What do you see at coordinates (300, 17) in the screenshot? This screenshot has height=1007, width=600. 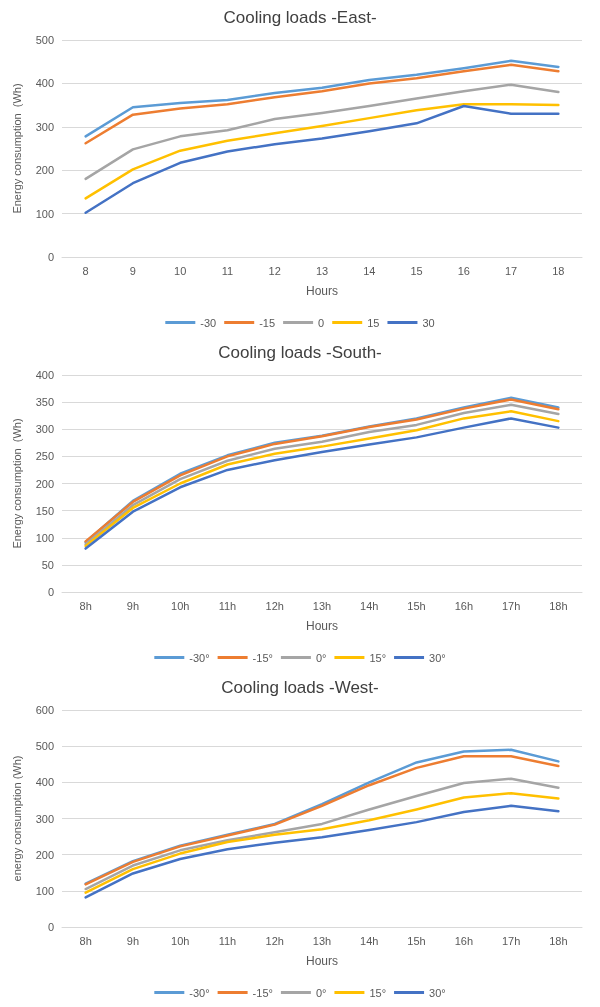 I see `chart-title: Cooling loads -East-` at bounding box center [300, 17].